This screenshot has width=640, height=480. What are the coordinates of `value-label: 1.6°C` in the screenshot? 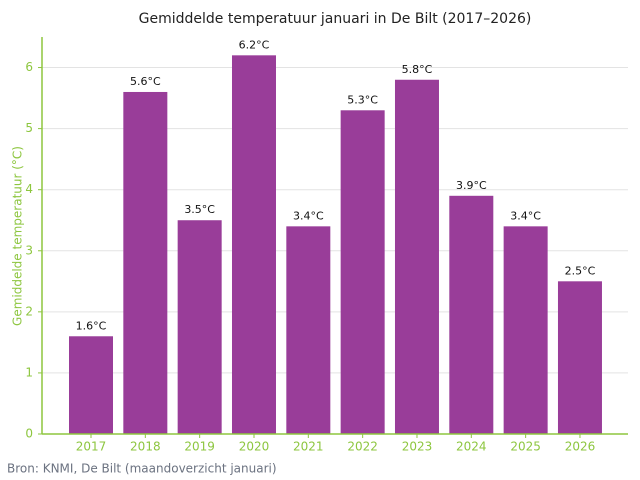 It's located at (91, 325).